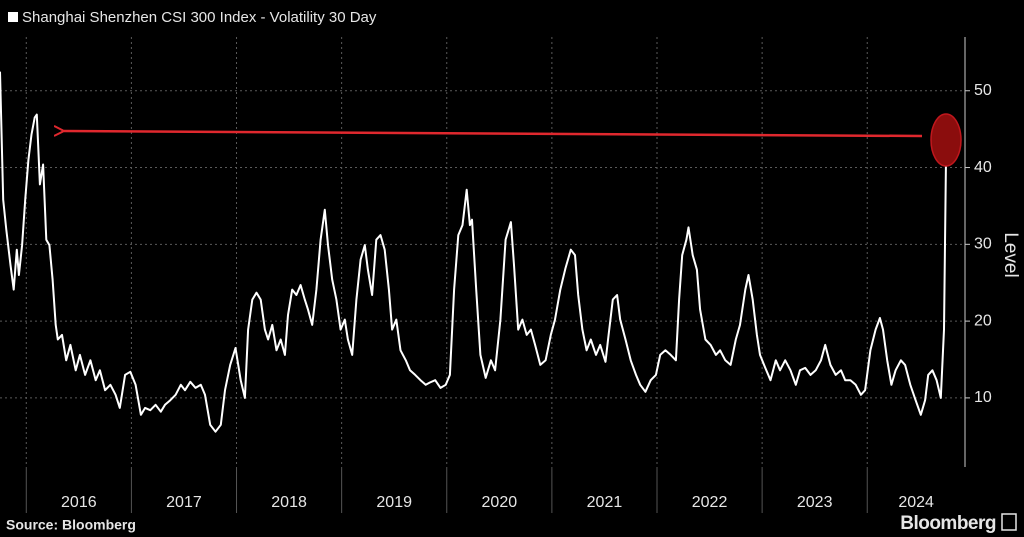  I want to click on x-tick-label: 2016, so click(79, 502).